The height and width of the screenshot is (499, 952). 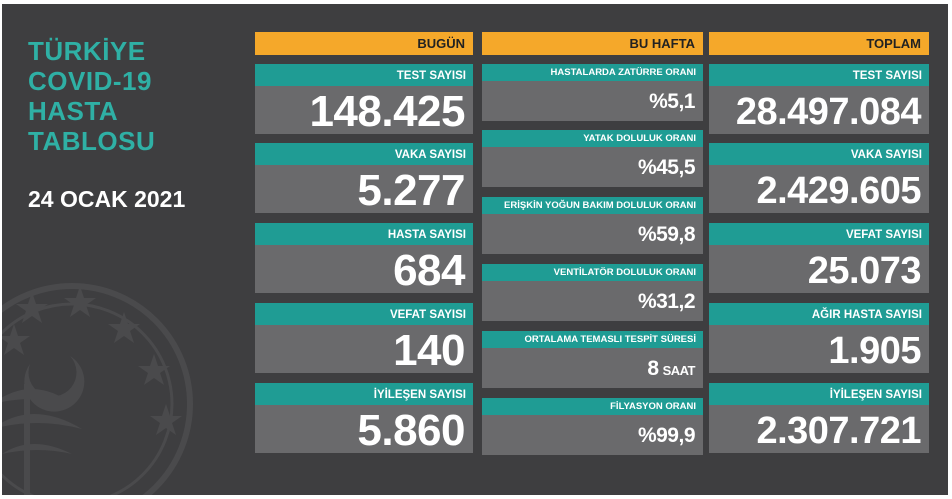 I want to click on week-header: BU HAFTA, so click(x=592, y=43).